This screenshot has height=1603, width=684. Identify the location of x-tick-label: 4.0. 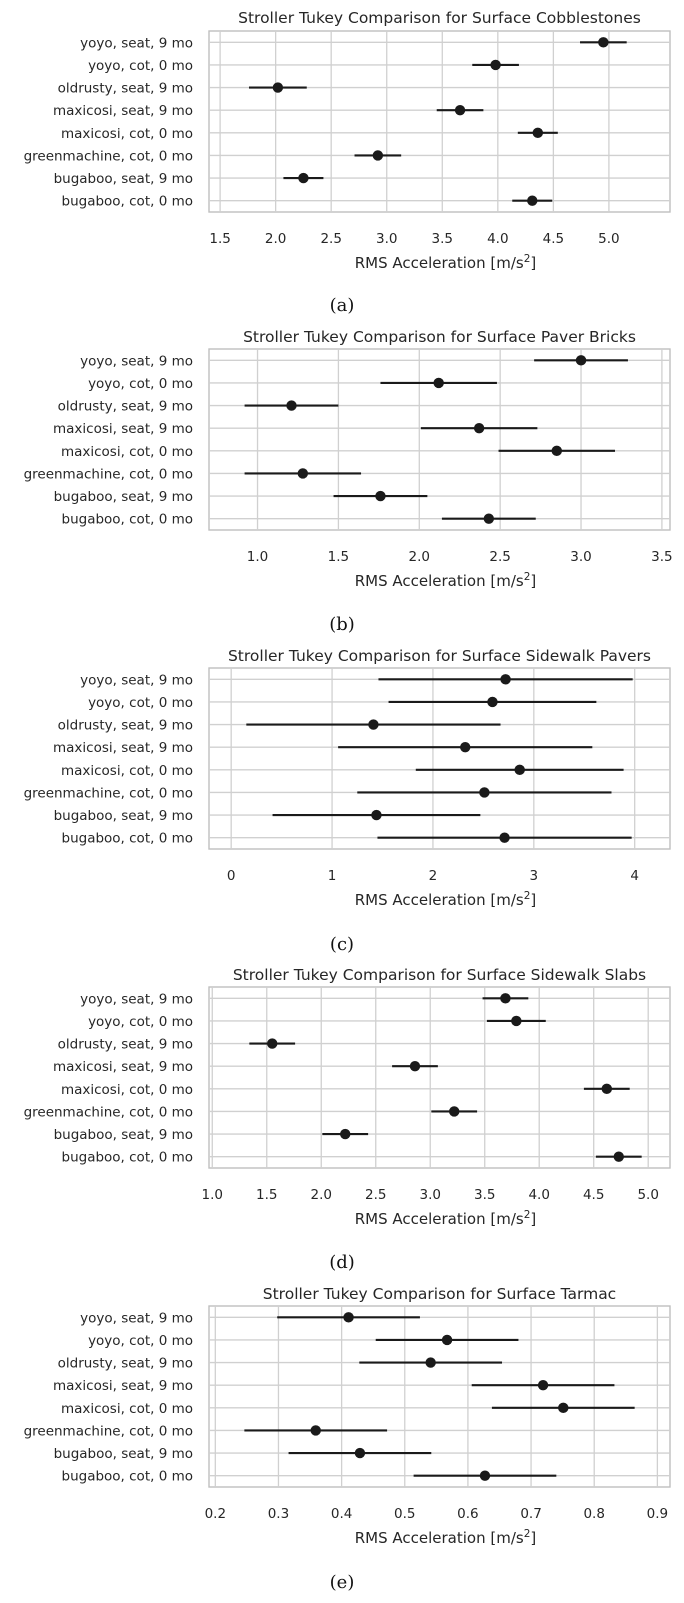
(497, 239).